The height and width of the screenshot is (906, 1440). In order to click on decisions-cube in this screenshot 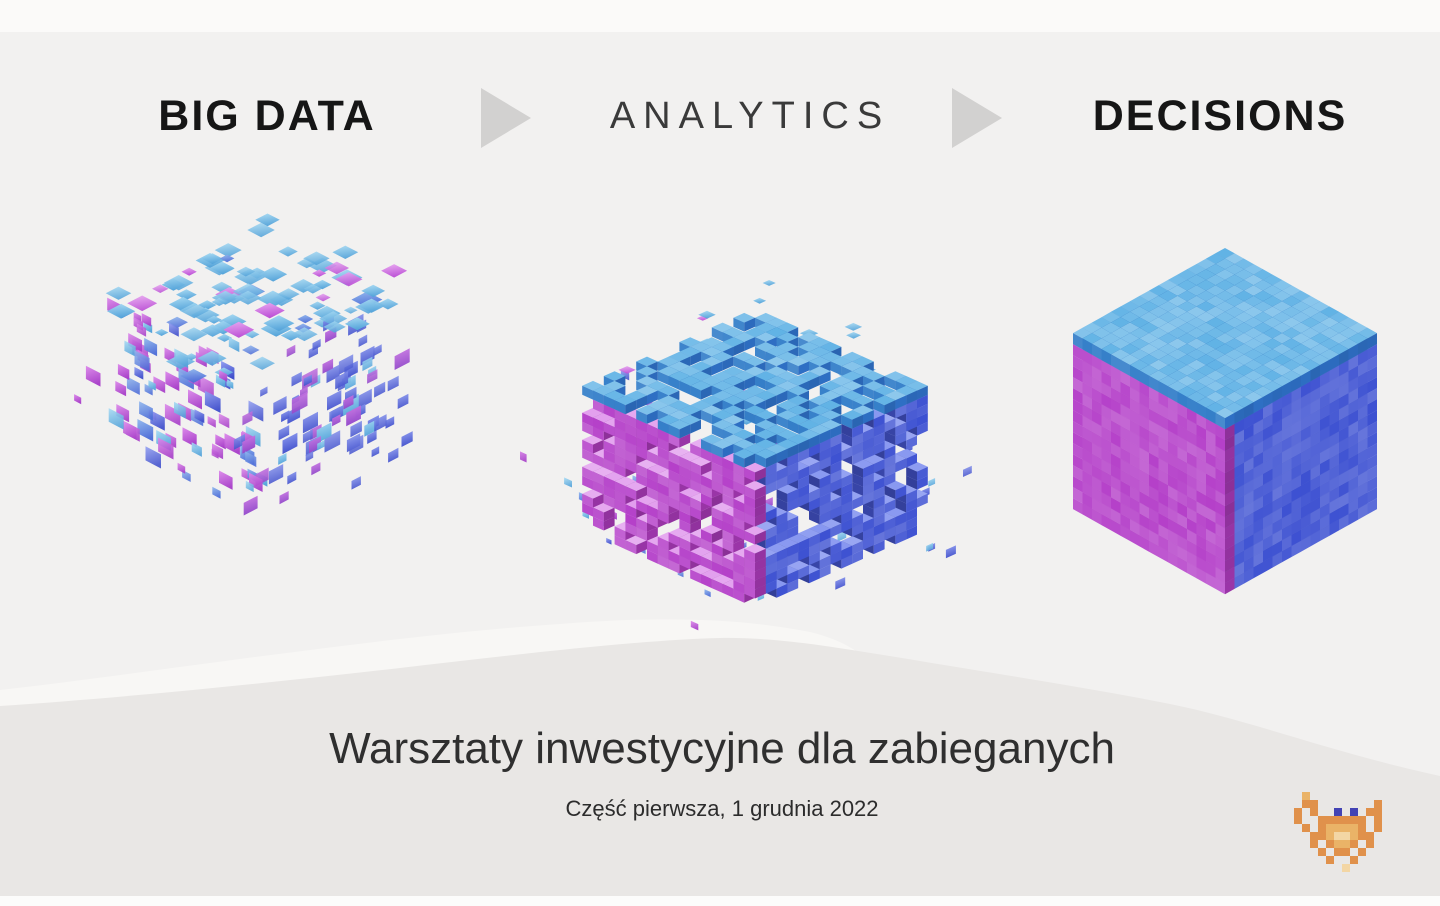, I will do `click(1230, 437)`.